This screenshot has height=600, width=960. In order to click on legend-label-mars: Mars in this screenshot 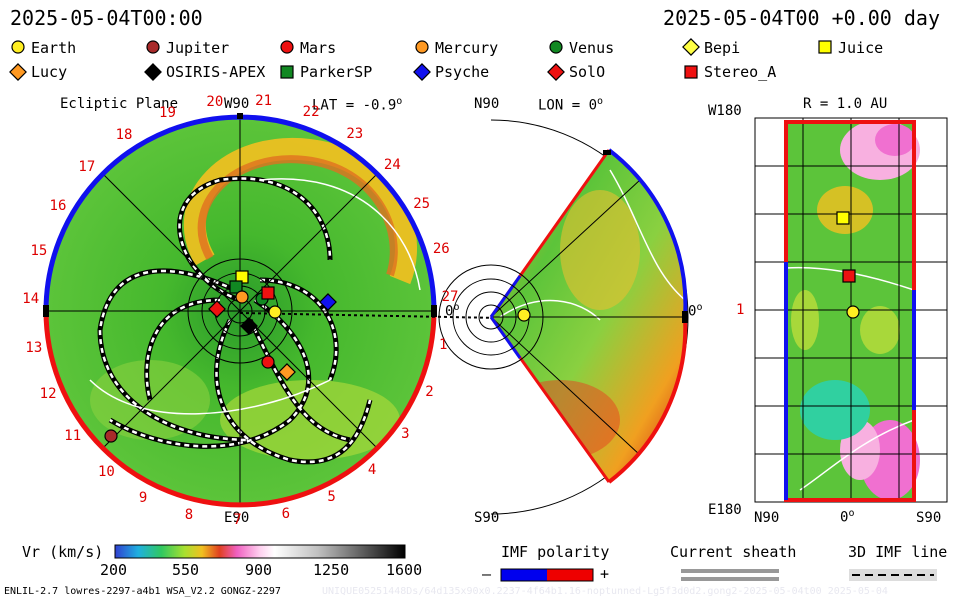, I will do `click(318, 48)`.